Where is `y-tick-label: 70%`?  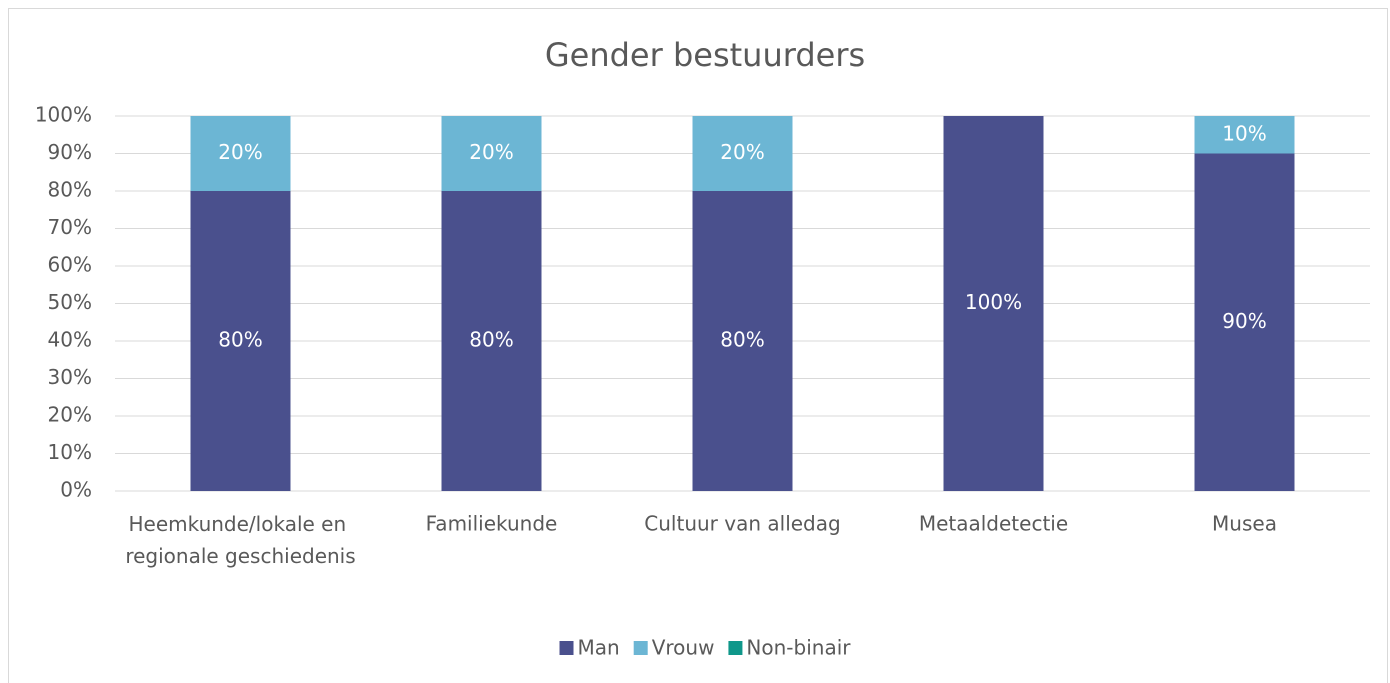
y-tick-label: 70% is located at coordinates (70, 227).